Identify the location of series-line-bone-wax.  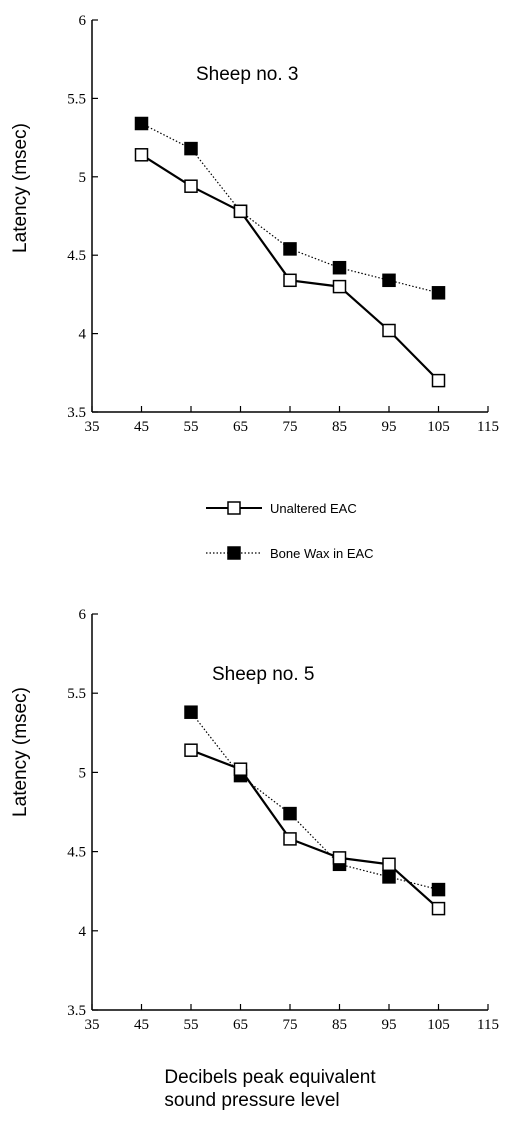
(314, 801).